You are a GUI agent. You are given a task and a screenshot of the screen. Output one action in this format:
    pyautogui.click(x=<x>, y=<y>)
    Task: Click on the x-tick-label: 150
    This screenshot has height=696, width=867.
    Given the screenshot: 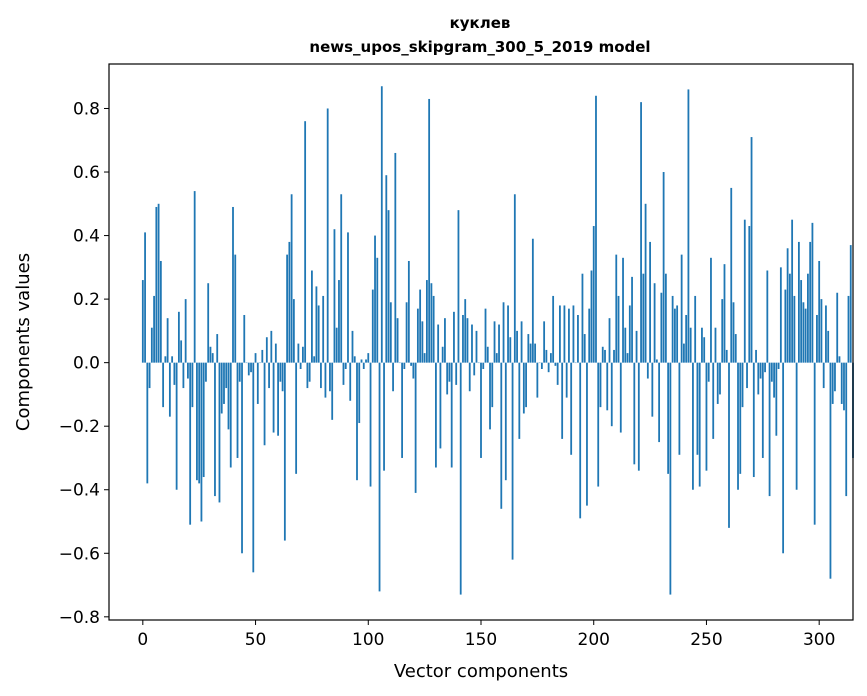 What is the action you would take?
    pyautogui.click(x=481, y=640)
    